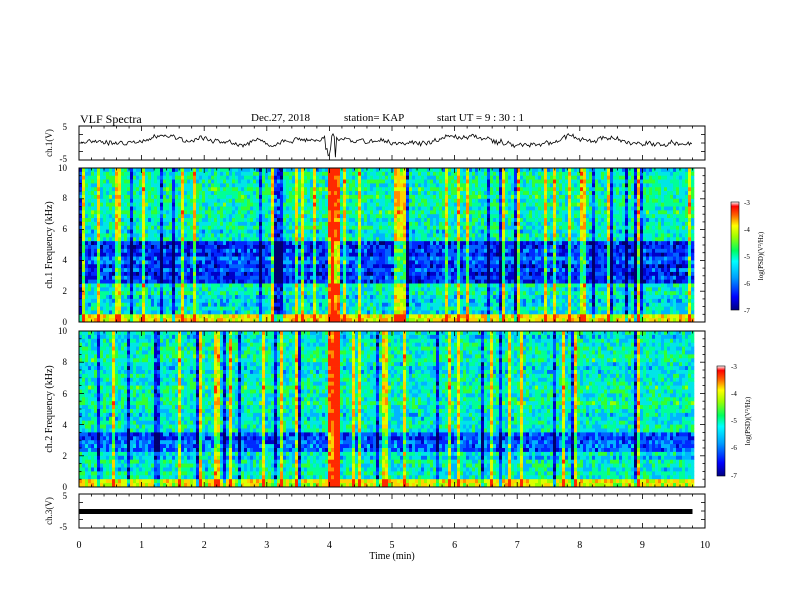 This screenshot has width=792, height=612. Describe the element at coordinates (392, 545) in the screenshot. I see `xtick-5: 5` at that location.